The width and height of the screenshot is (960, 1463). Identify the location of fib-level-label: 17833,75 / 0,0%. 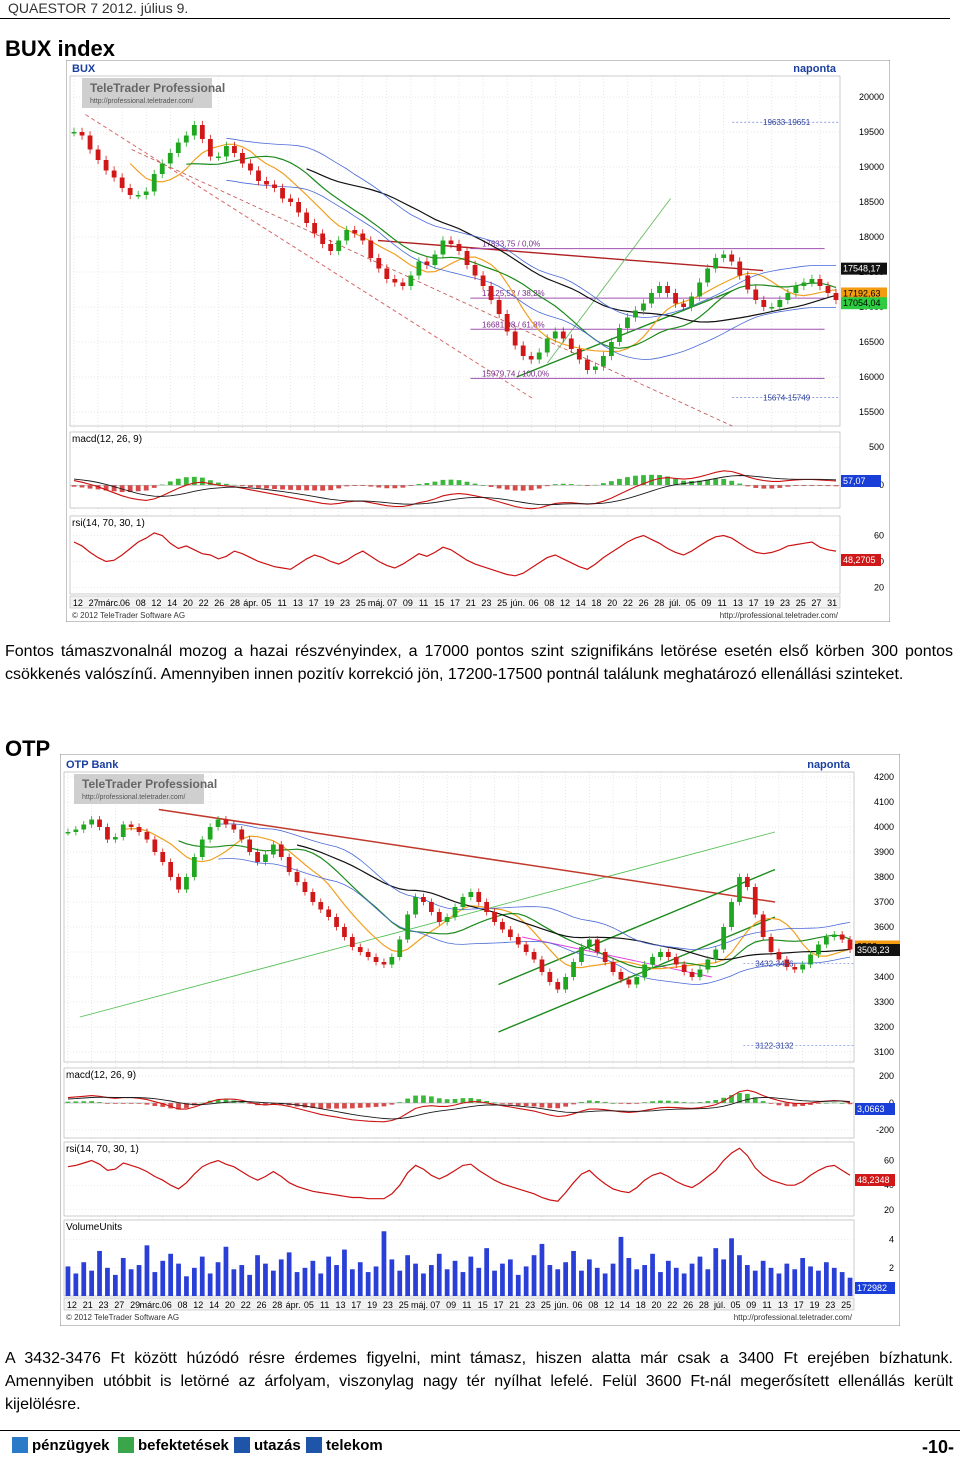
(511, 244).